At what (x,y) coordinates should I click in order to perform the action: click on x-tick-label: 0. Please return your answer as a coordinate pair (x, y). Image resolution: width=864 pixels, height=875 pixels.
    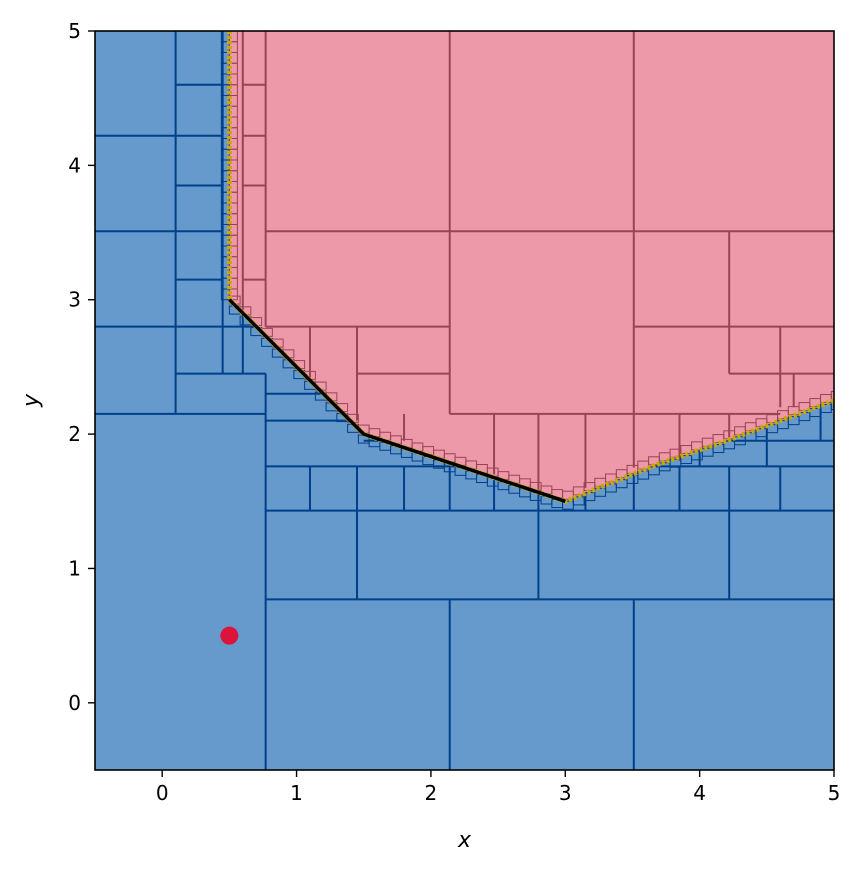
    Looking at the image, I should click on (162, 793).